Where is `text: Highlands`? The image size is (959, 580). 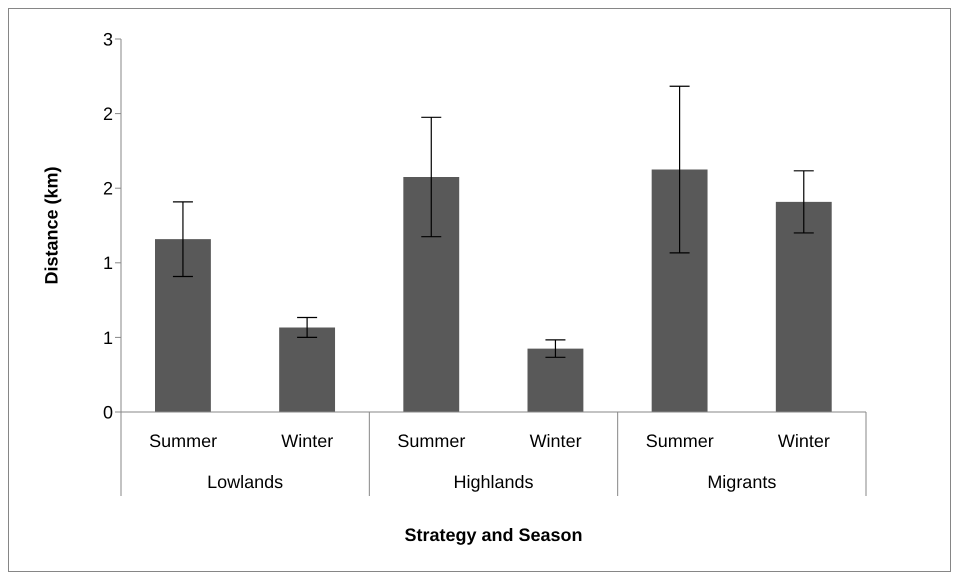 text: Highlands is located at coordinates (493, 482).